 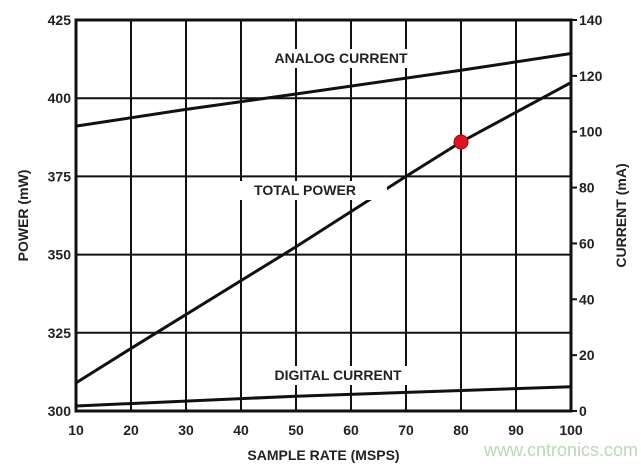 I want to click on series-label: TOTAL POWER, so click(x=305, y=190).